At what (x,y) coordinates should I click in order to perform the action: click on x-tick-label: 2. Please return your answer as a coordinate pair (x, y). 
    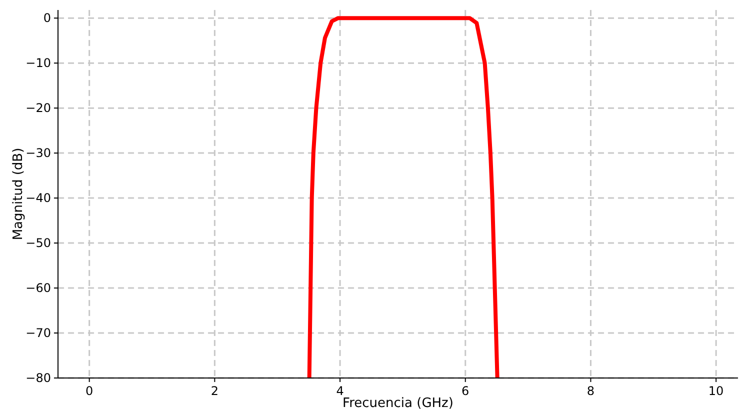
    Looking at the image, I should click on (214, 391).